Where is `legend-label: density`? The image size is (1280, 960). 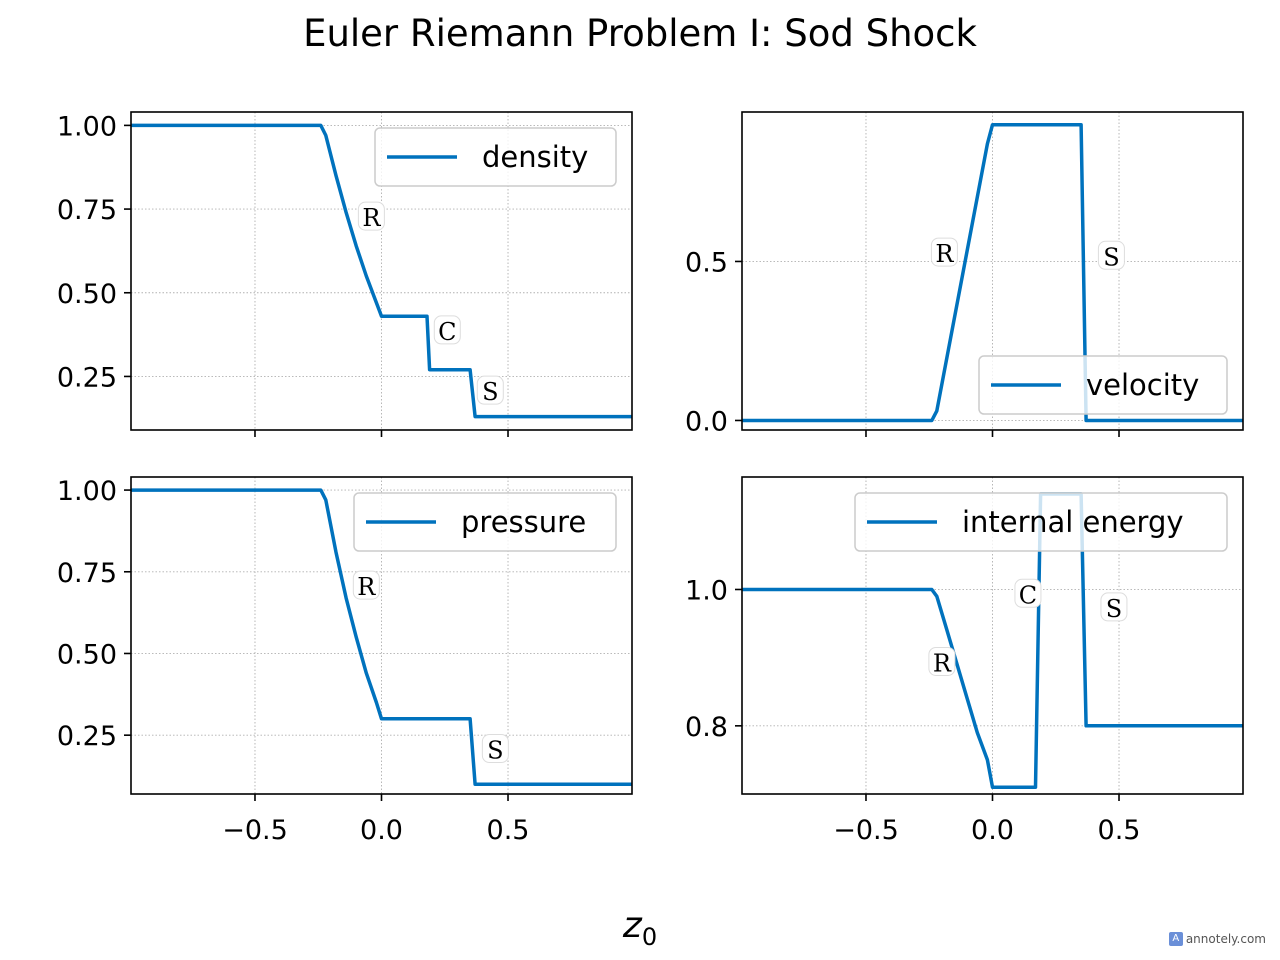 legend-label: density is located at coordinates (535, 157).